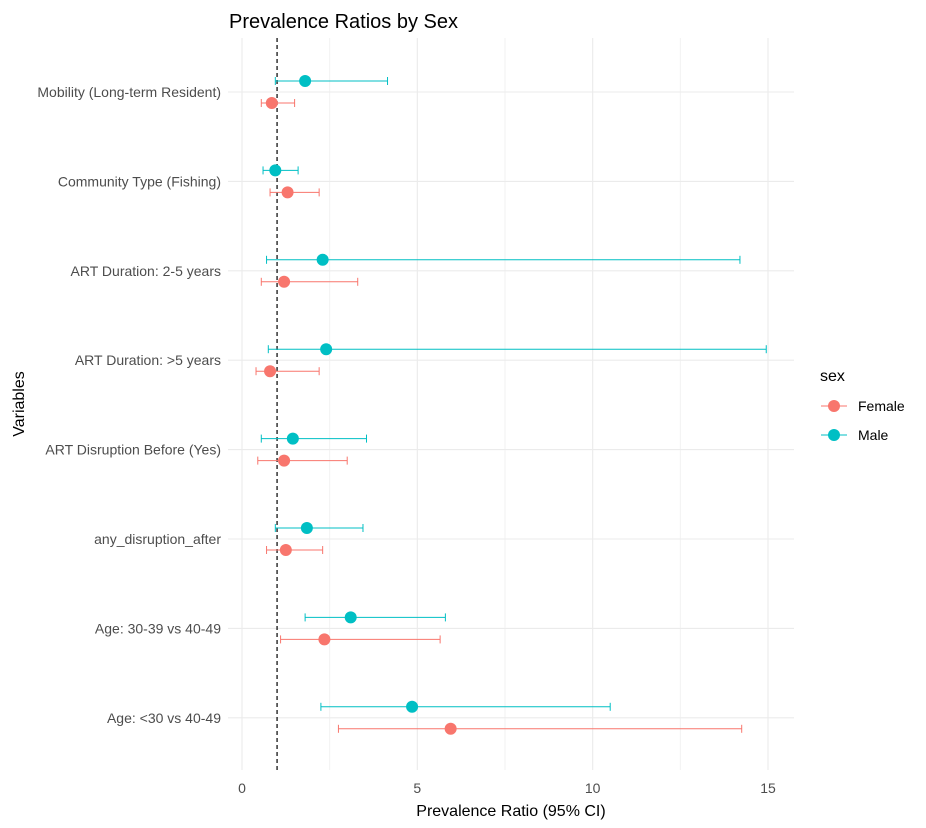  What do you see at coordinates (873, 435) in the screenshot?
I see `legend-label: Male` at bounding box center [873, 435].